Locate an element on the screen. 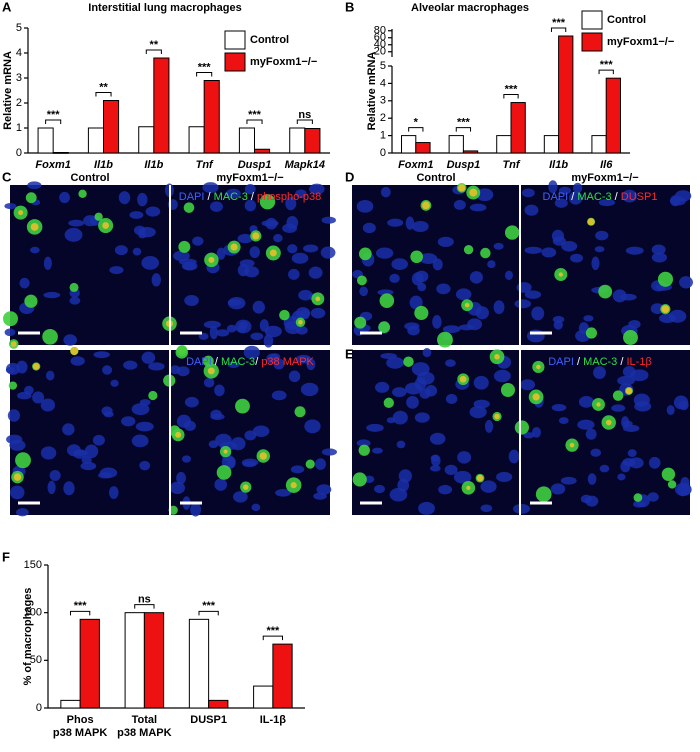  x-tick-label: DUSP1 is located at coordinates (208, 720).